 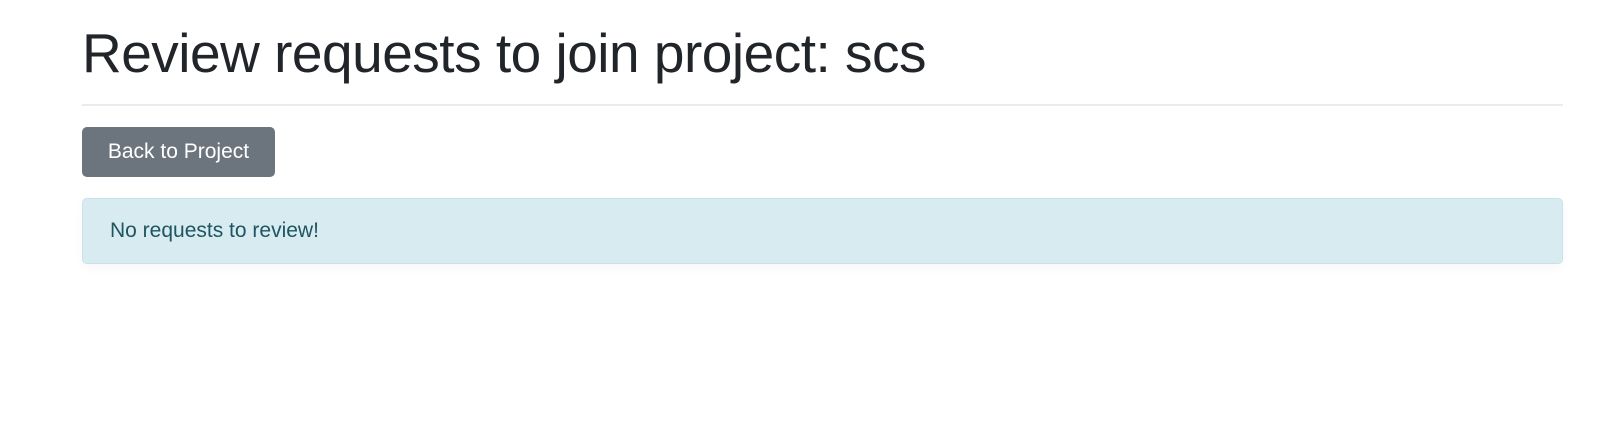 What do you see at coordinates (822, 105) in the screenshot?
I see `title-divider` at bounding box center [822, 105].